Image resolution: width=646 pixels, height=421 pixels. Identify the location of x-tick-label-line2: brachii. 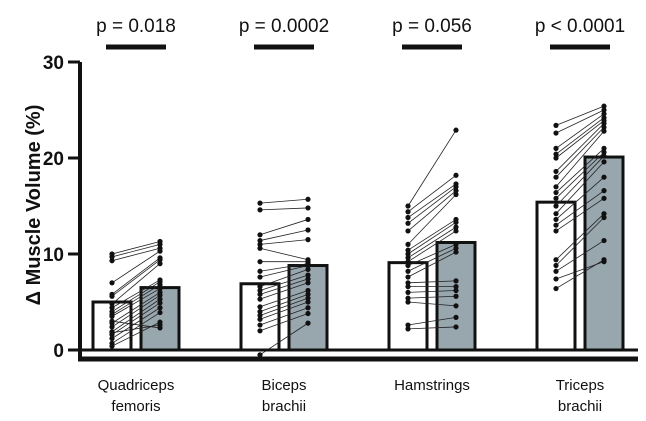
(284, 406).